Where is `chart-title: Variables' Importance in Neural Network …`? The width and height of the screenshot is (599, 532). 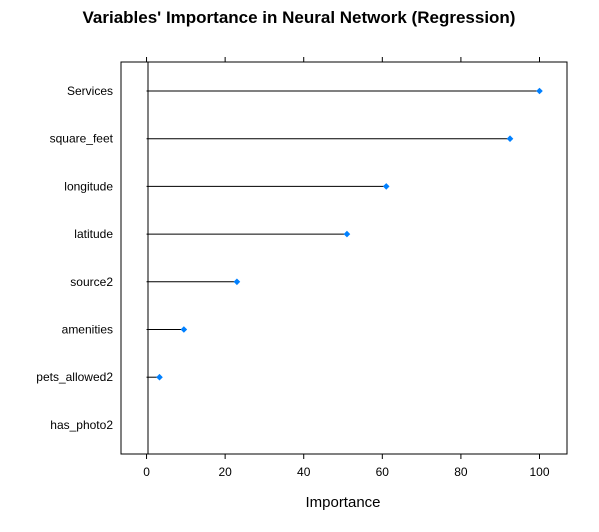
chart-title: Variables' Importance in Neural Network … is located at coordinates (299, 17).